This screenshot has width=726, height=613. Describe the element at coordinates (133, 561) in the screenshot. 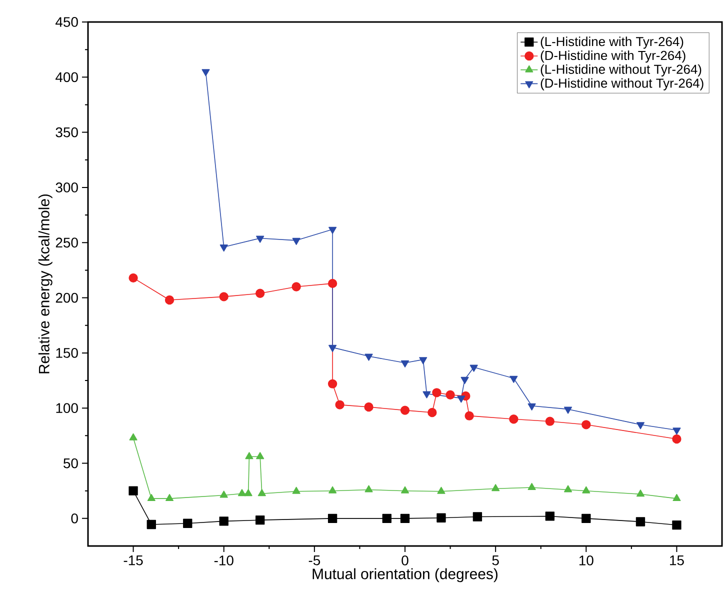

I see `x-tick-label: -15` at that location.